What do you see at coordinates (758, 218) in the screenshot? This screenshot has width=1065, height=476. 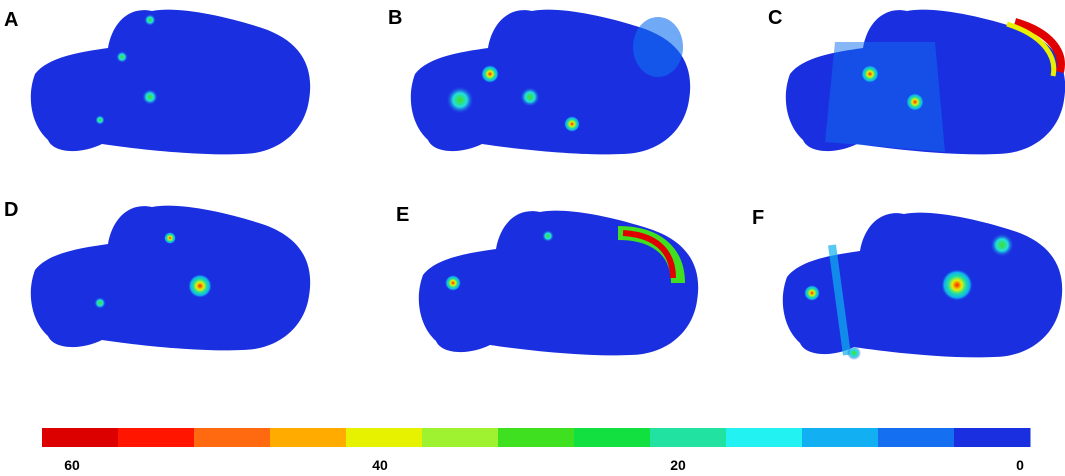 I see `panel-label: F` at bounding box center [758, 218].